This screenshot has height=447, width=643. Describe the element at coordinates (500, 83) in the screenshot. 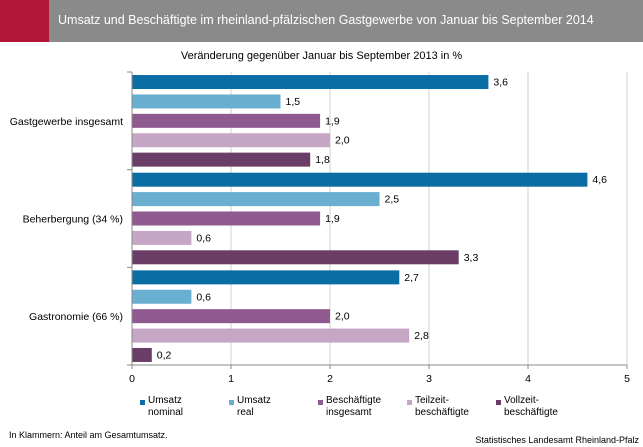

I see `bar-value-label: 3,6` at that location.